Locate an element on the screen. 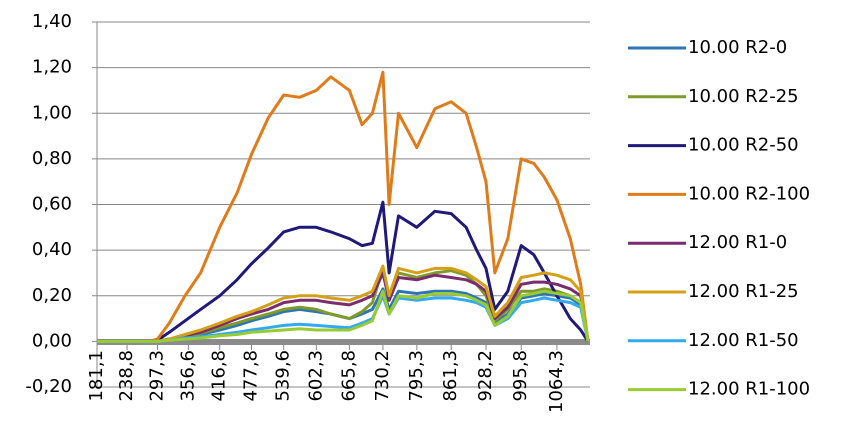 The width and height of the screenshot is (844, 437). y-tick-label: 1,00 is located at coordinates (52, 112).